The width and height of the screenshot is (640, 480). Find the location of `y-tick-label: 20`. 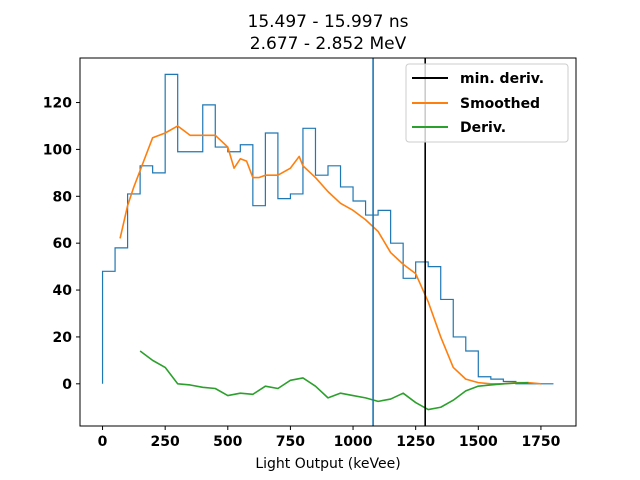

y-tick-label: 20 is located at coordinates (63, 338).